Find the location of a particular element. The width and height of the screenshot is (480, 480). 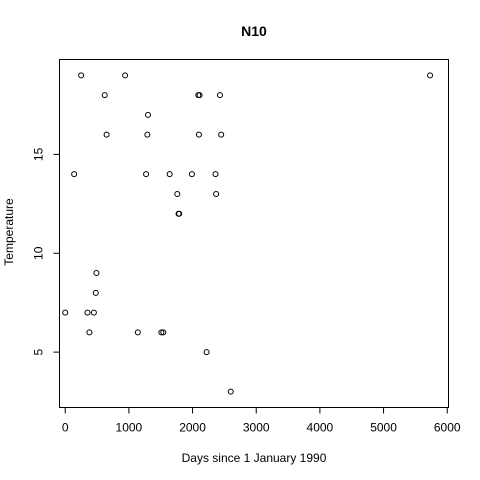

y-tick-label: 5 is located at coordinates (39, 351).